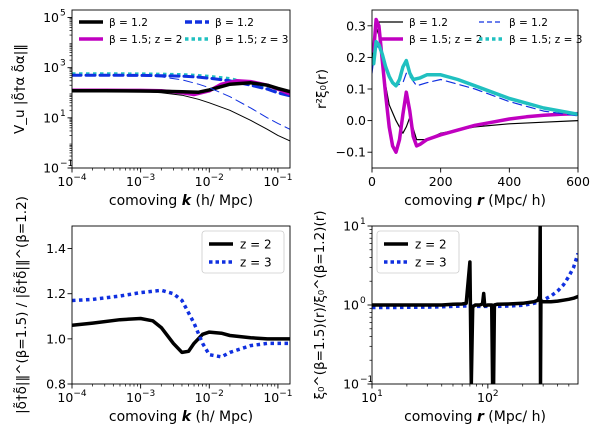 This screenshot has width=602, height=443. What do you see at coordinates (356, 89) in the screenshot?
I see `y-tick-label: 0.1` at bounding box center [356, 89].